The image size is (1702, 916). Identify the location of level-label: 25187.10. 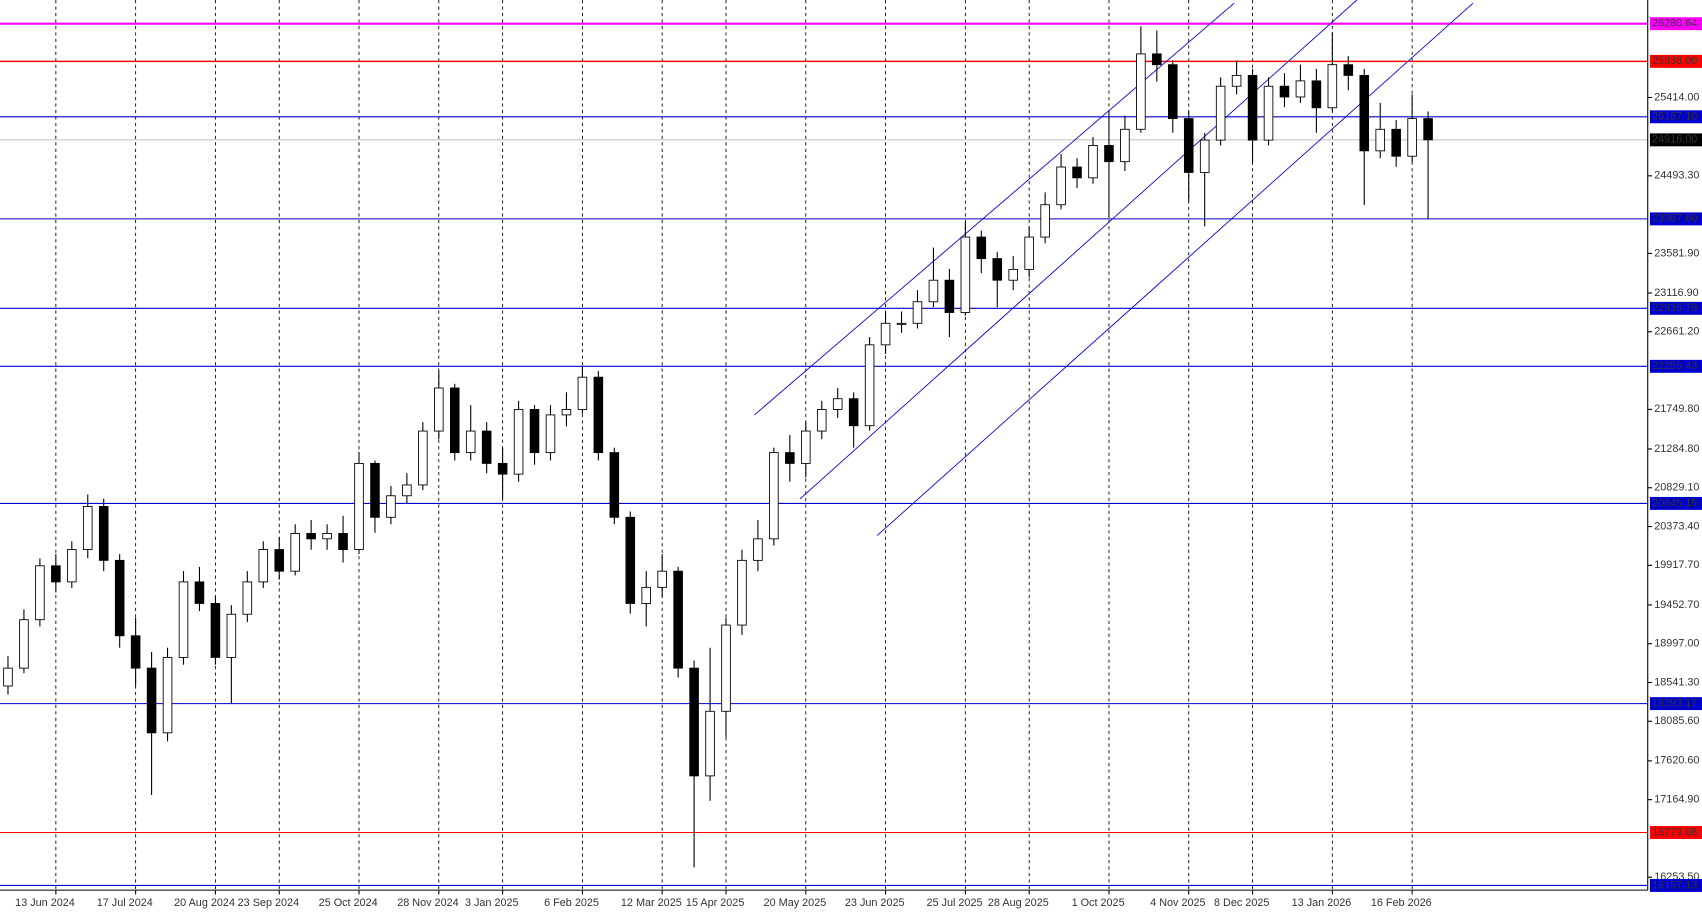
(1674, 117).